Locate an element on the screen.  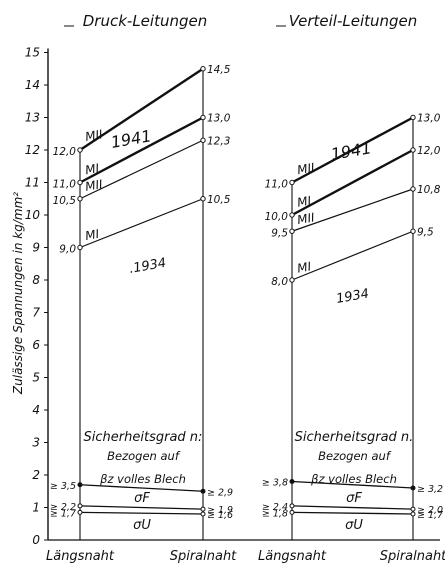
y-tick-label: 3 is located at coordinates (36, 443).